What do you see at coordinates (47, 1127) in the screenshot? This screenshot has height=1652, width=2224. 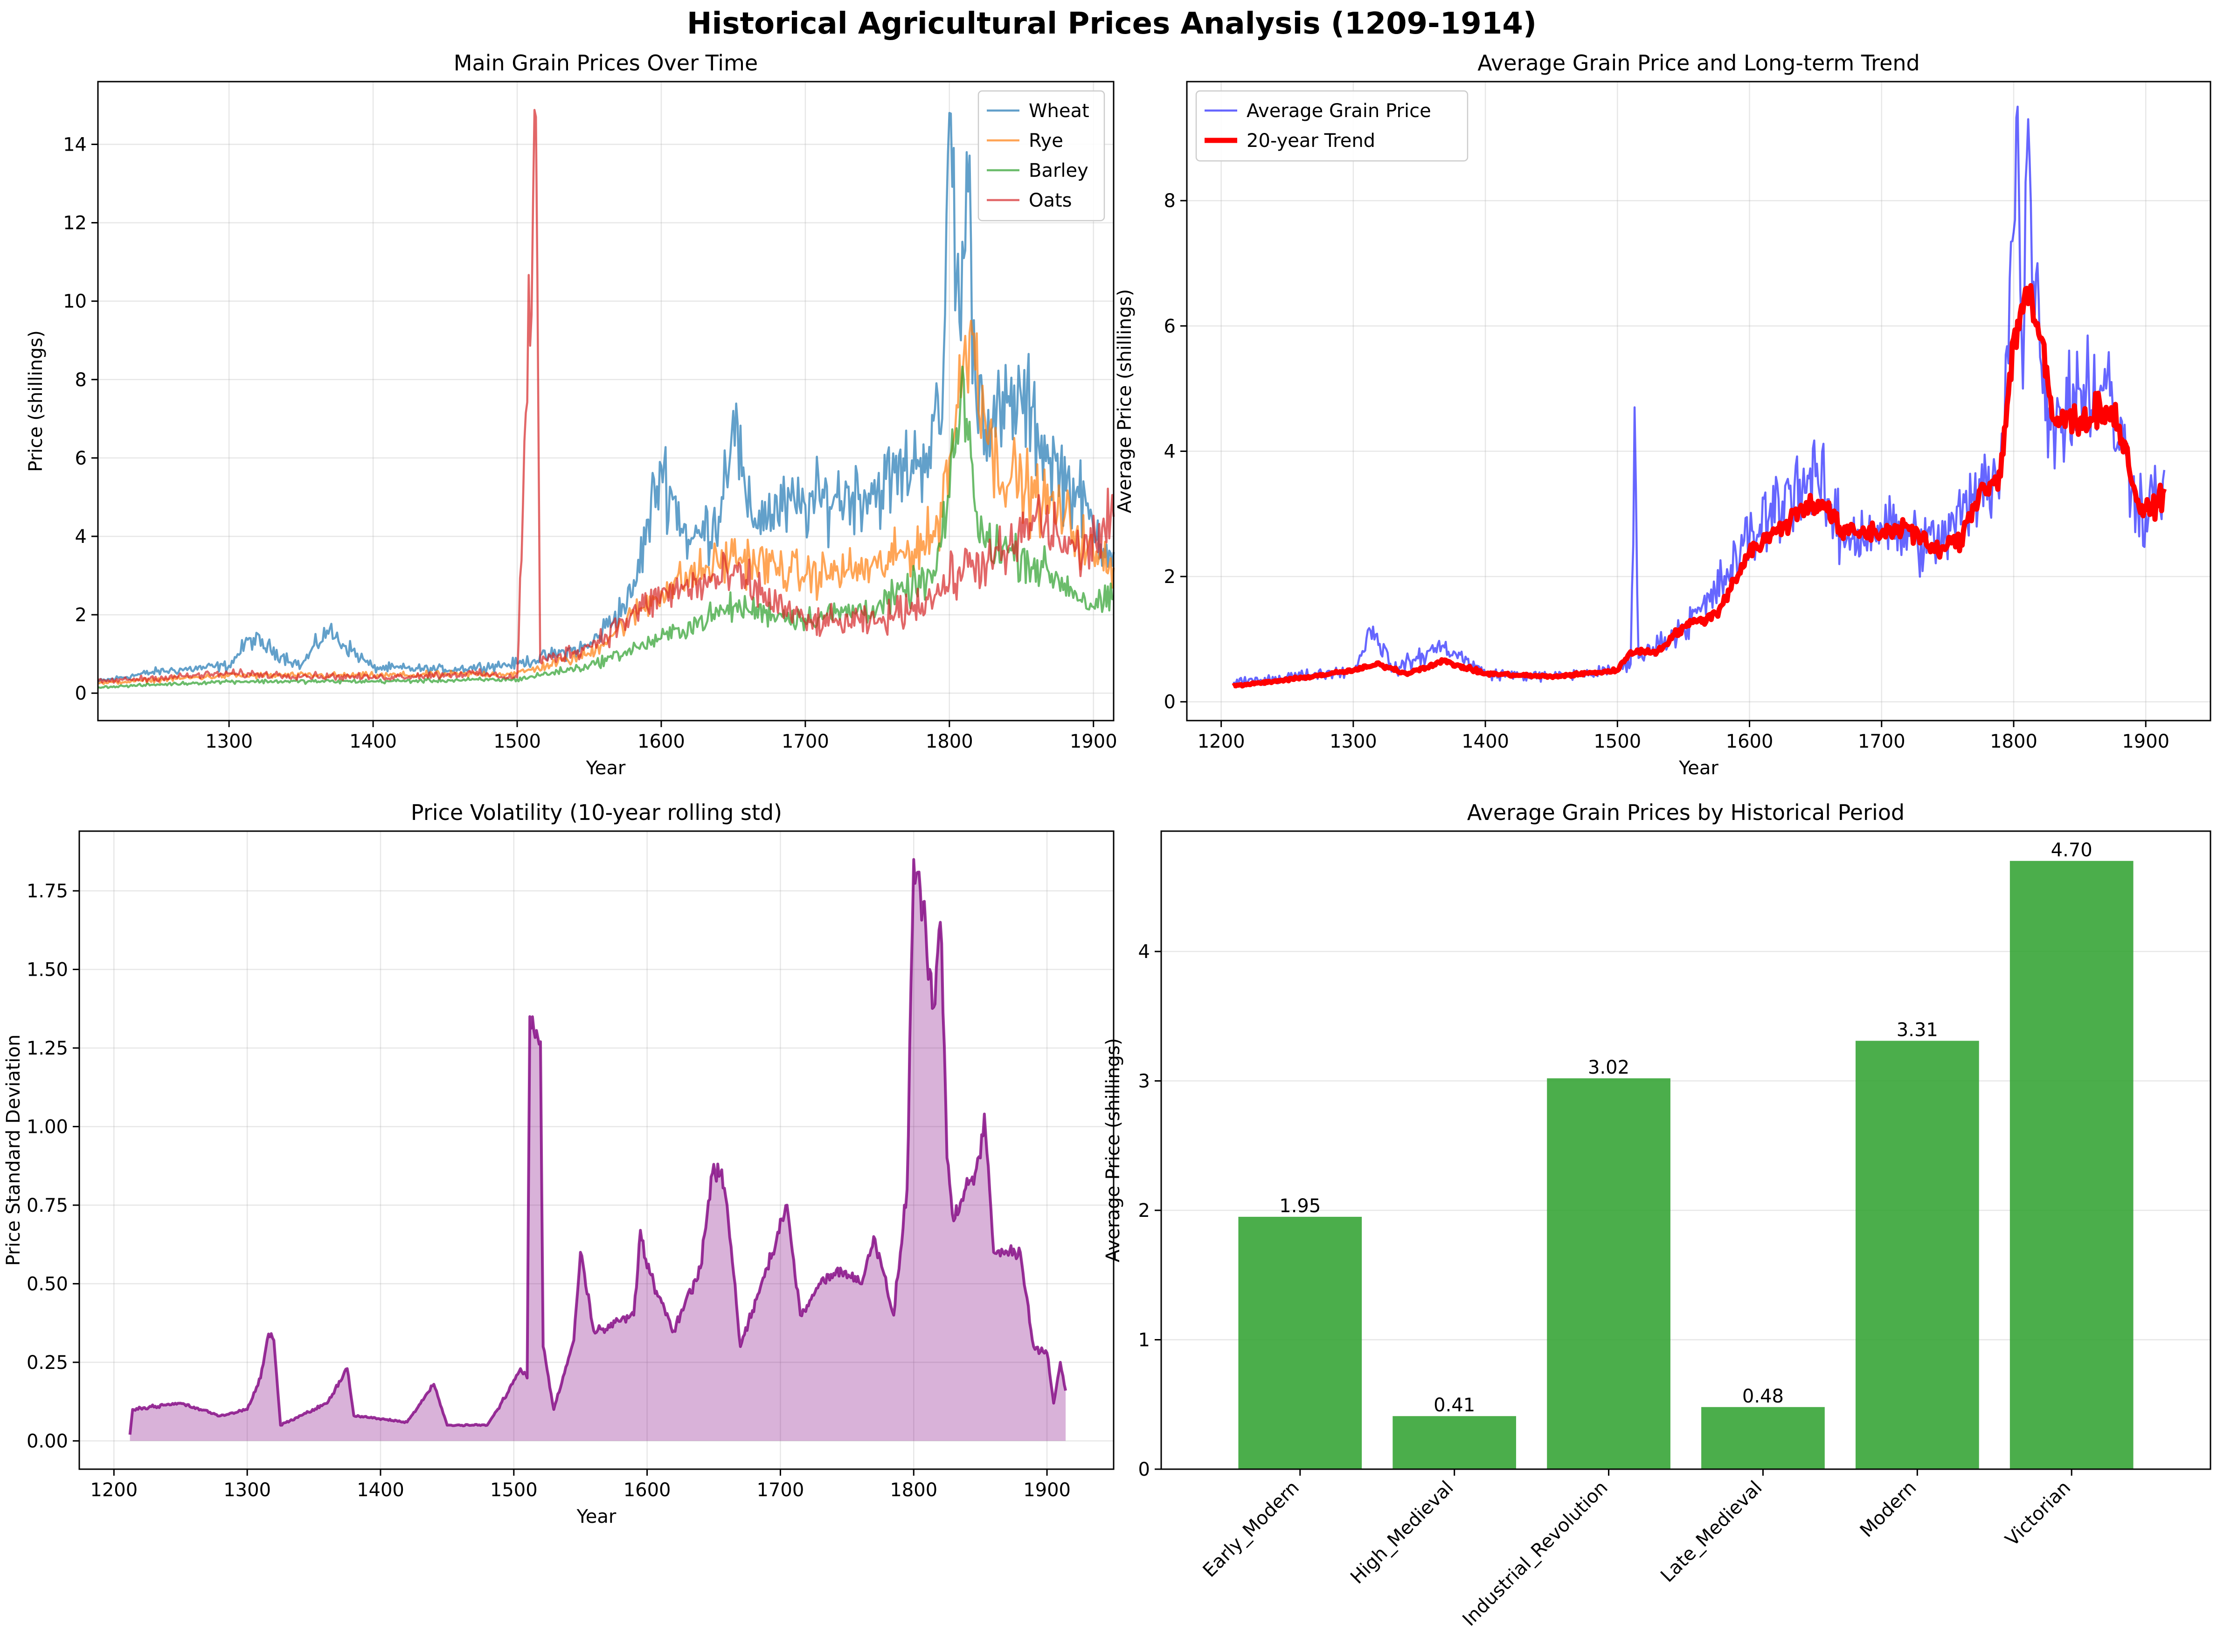 I see `y-tick-label: 1.00` at bounding box center [47, 1127].